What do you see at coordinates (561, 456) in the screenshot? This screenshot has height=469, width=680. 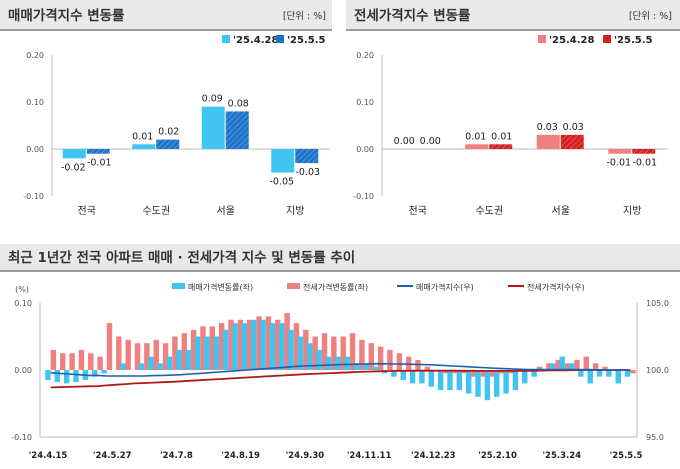 I see `trend-x-tick-label: '25.3.24` at bounding box center [561, 456].